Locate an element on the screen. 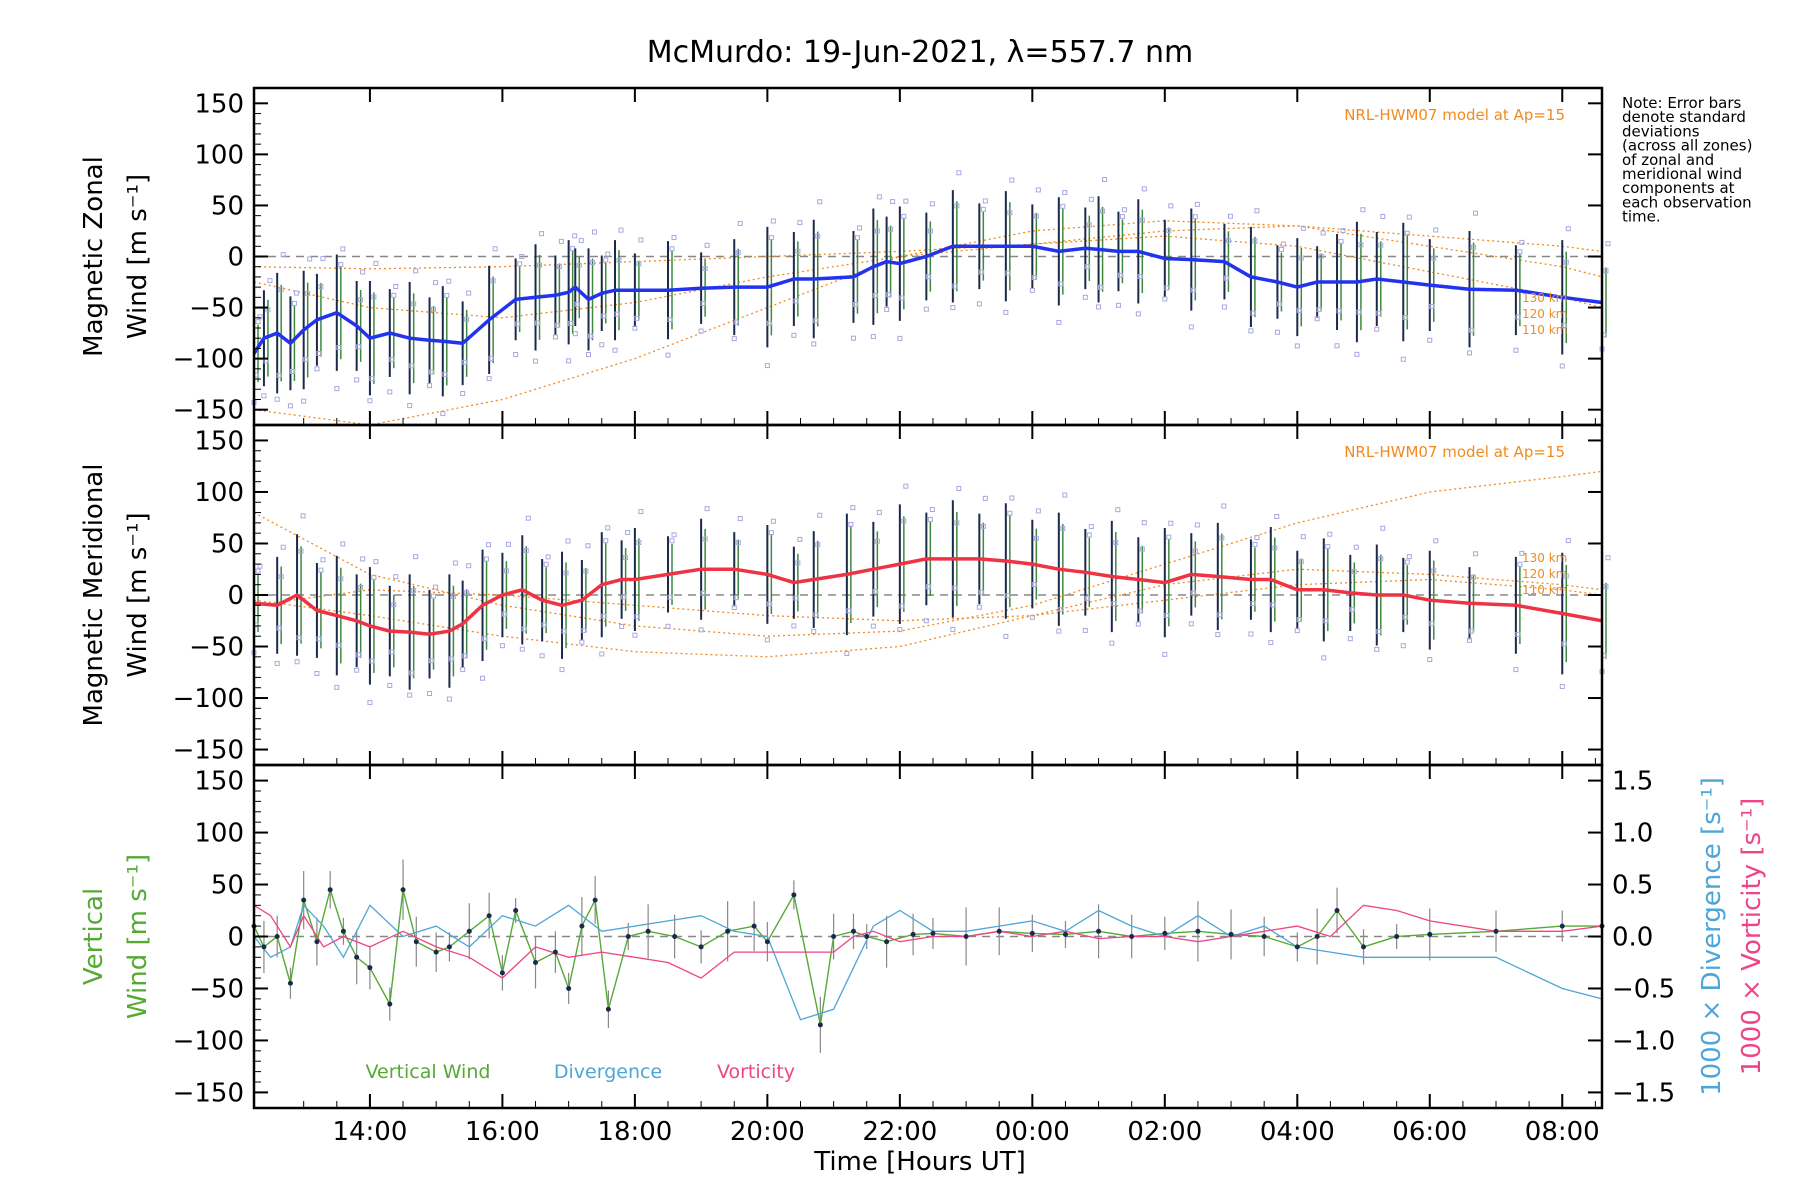 The height and width of the screenshot is (1200, 1800). model-curve-km is located at coordinates (928, 323).